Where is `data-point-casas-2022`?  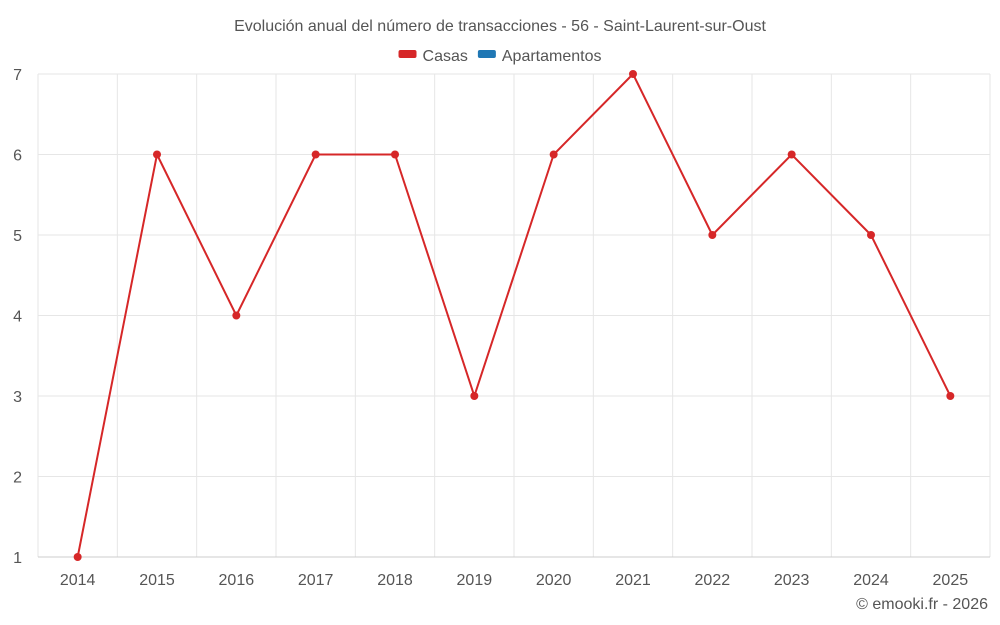
data-point-casas-2022 is located at coordinates (712, 235).